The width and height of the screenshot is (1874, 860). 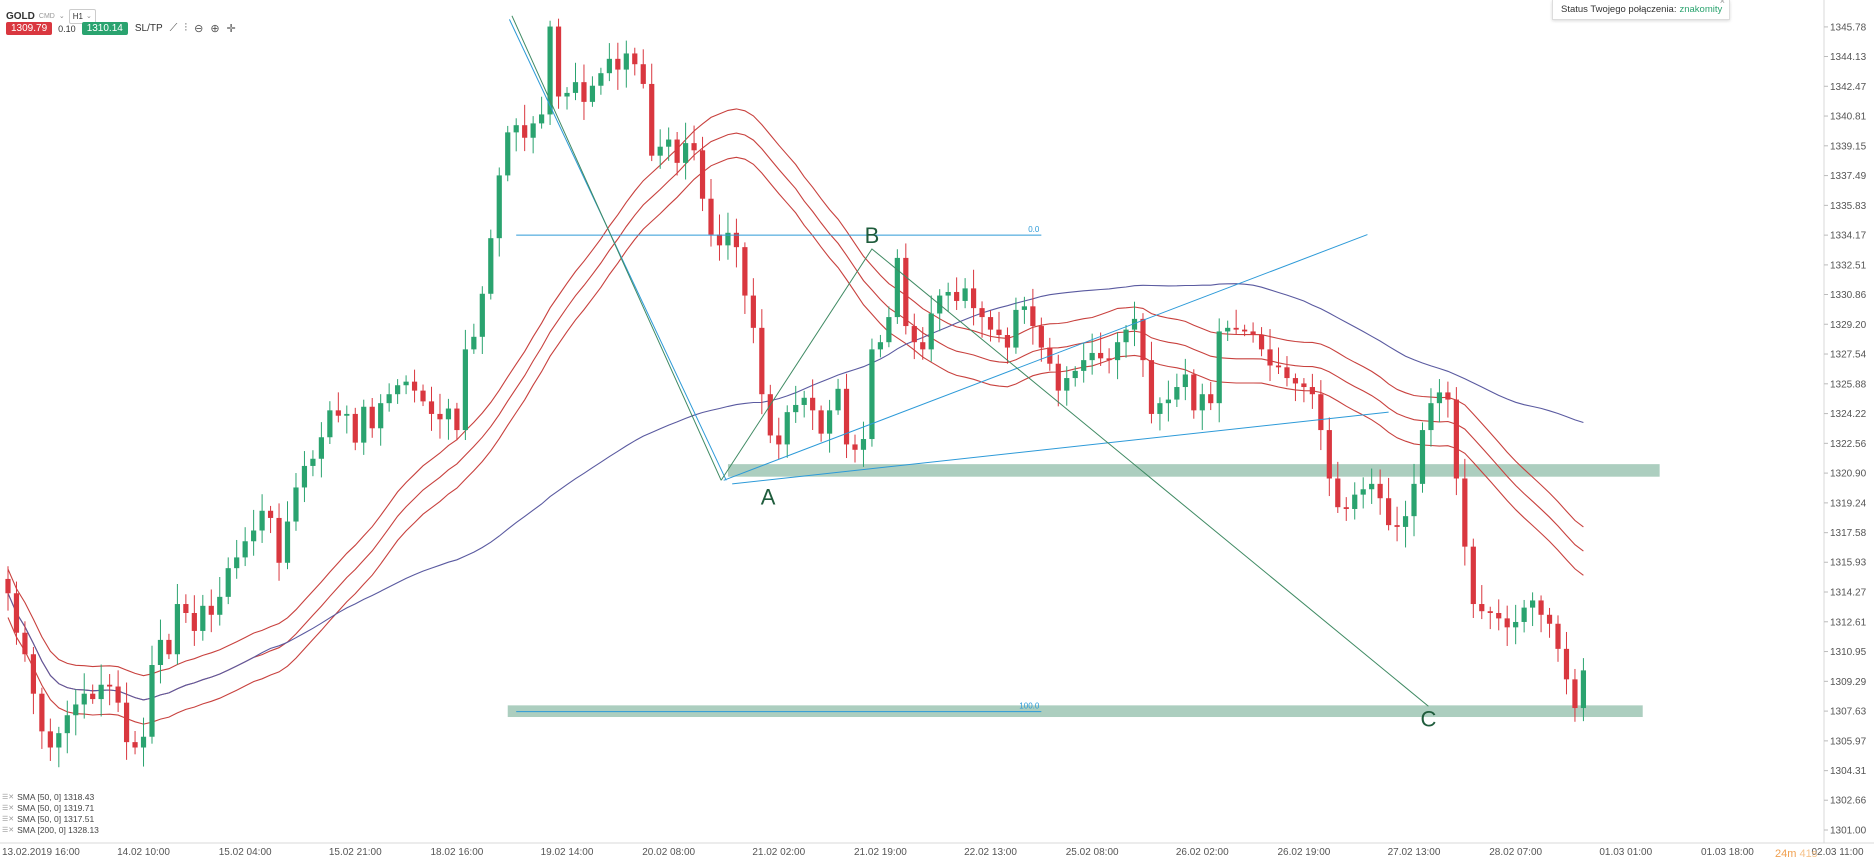 What do you see at coordinates (1848, 712) in the screenshot?
I see `y-tick-label: 1307.63` at bounding box center [1848, 712].